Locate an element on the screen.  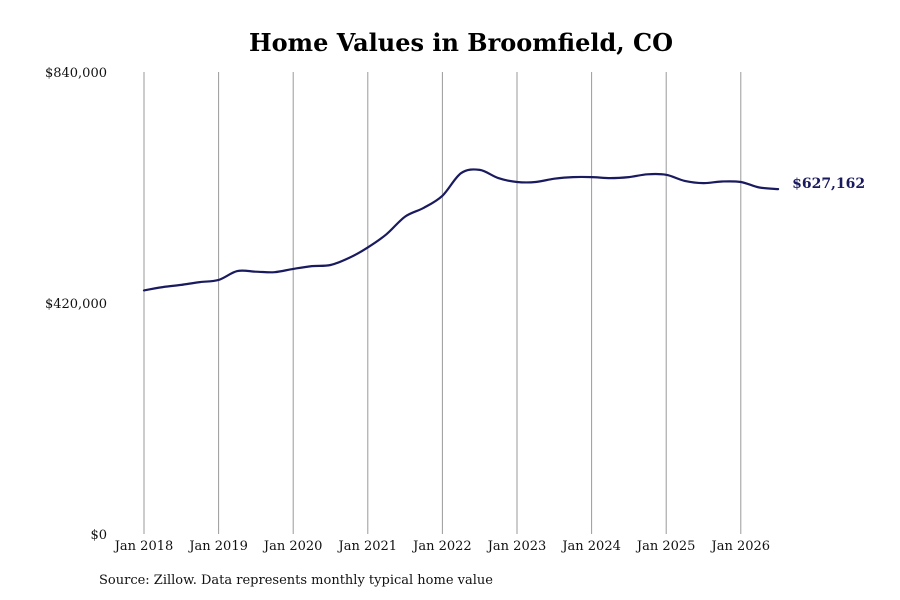
y-tick-label: $0 is located at coordinates (98, 535).